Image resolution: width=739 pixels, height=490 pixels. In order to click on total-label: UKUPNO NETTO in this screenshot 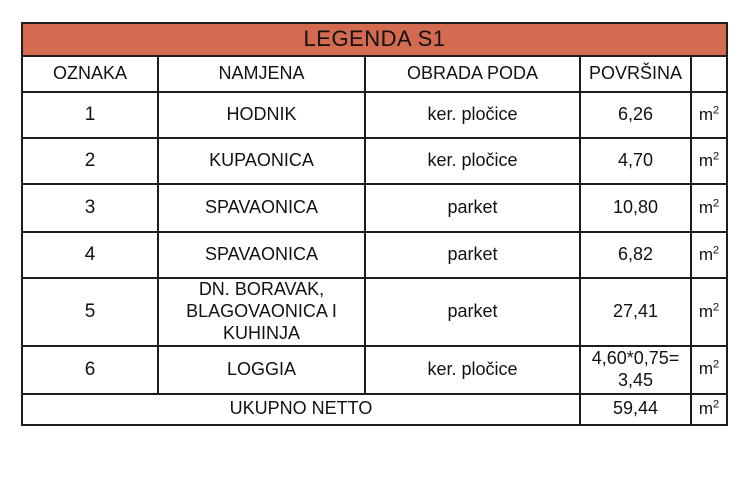, I will do `click(301, 409)`.